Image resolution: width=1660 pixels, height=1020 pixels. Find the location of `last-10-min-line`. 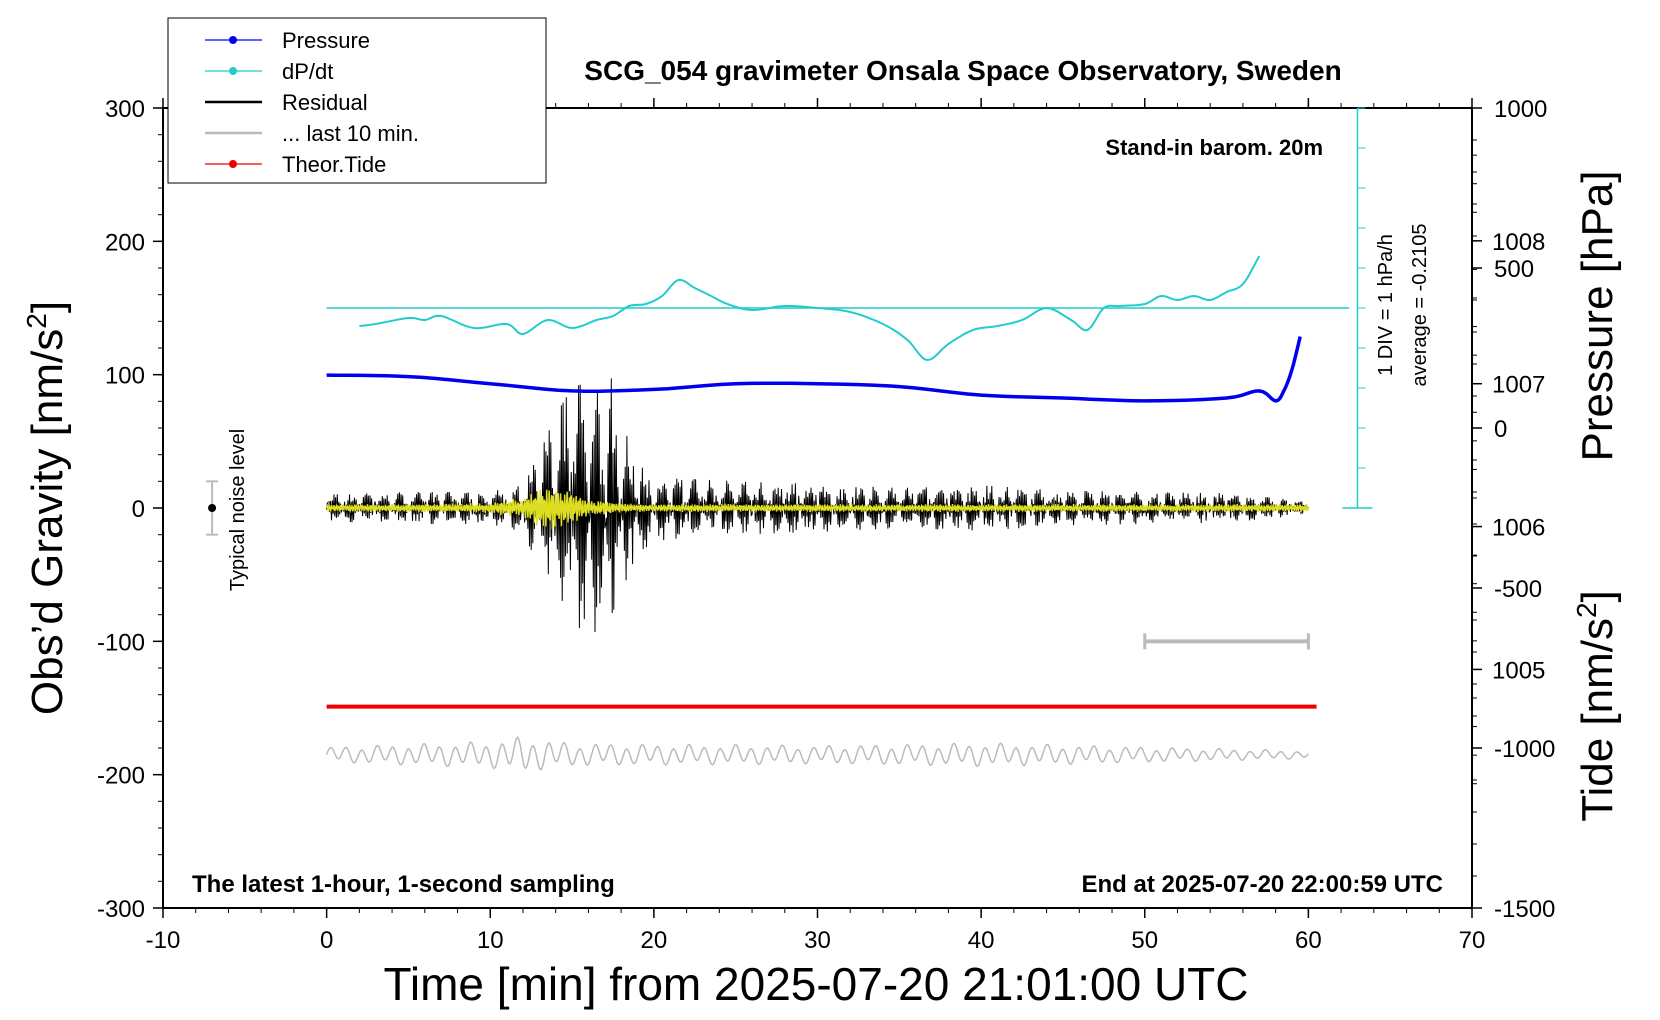

last-10-min-line is located at coordinates (817, 753).